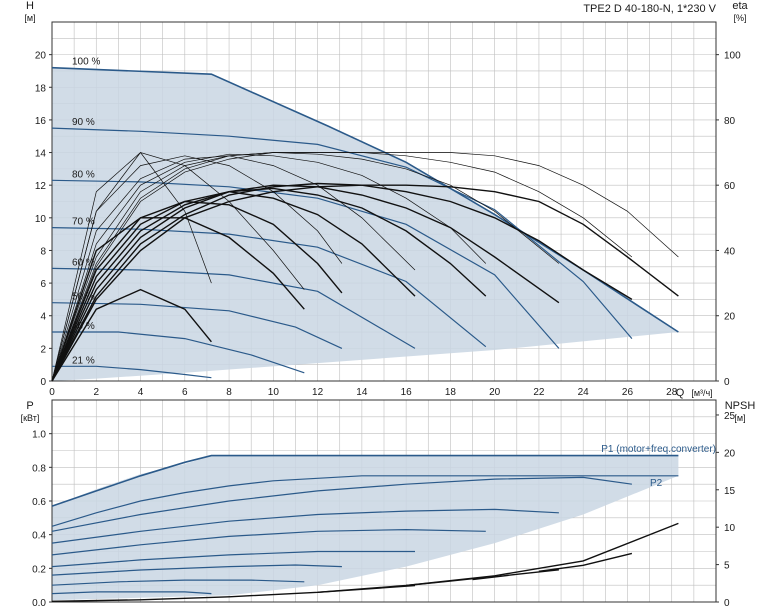 The height and width of the screenshot is (611, 774). What do you see at coordinates (672, 392) in the screenshot?
I see `x-tick-label: 28` at bounding box center [672, 392].